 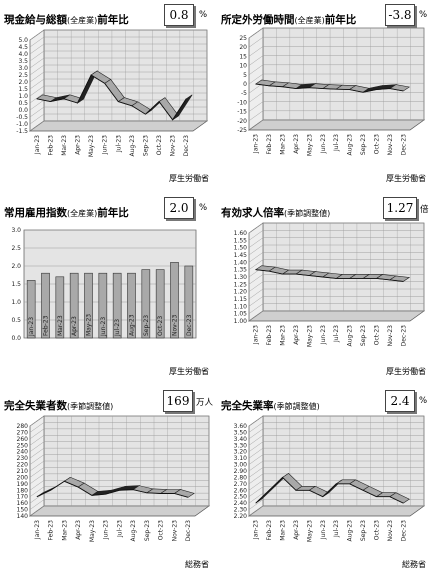 I want to click on unit-label: 倍, so click(x=424, y=210).